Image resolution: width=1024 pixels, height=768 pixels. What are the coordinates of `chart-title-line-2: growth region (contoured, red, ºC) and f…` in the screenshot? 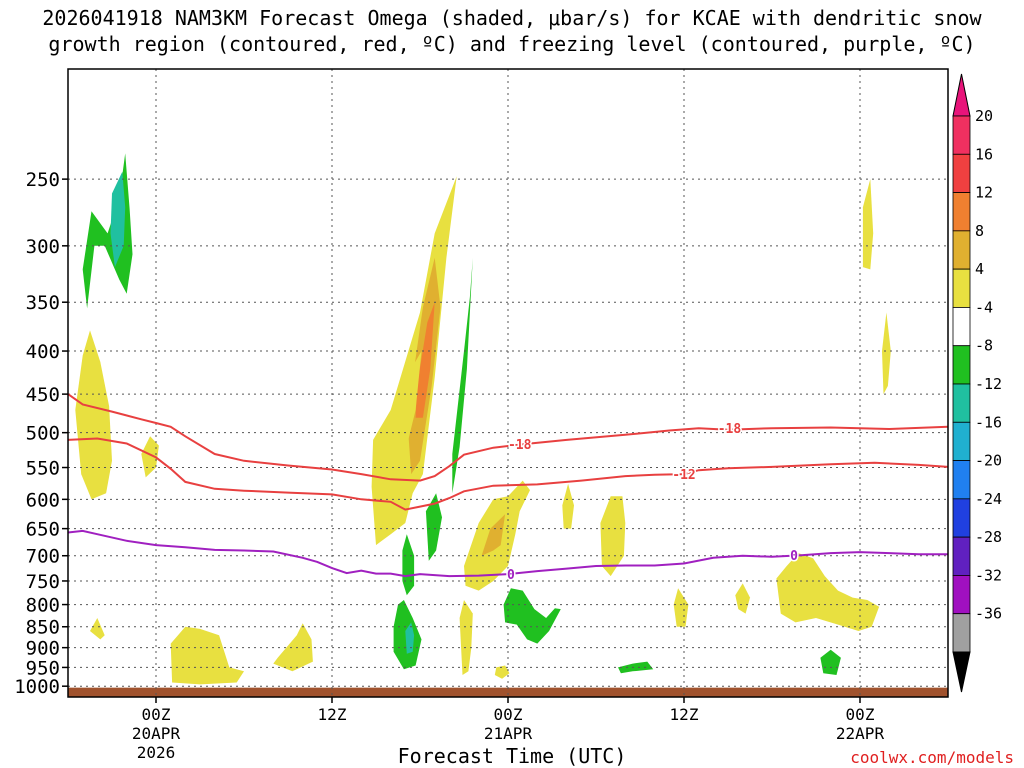 It's located at (512, 44).